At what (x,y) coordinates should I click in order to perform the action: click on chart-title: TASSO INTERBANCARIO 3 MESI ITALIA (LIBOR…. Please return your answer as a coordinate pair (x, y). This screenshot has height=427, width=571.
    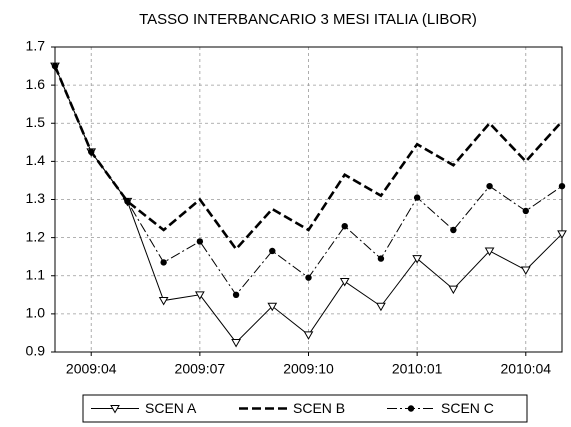
    Looking at the image, I should click on (308, 19).